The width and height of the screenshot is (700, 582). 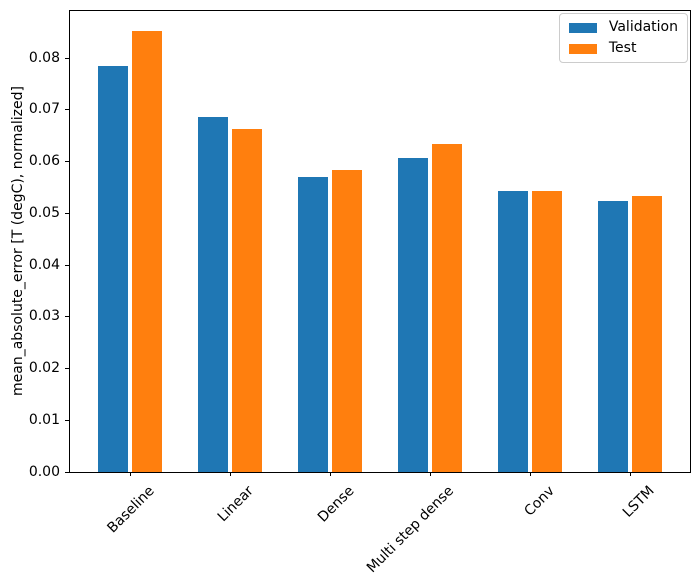 What do you see at coordinates (411, 530) in the screenshot?
I see `x-tick-label-multi-step-dense: Multi step dense` at bounding box center [411, 530].